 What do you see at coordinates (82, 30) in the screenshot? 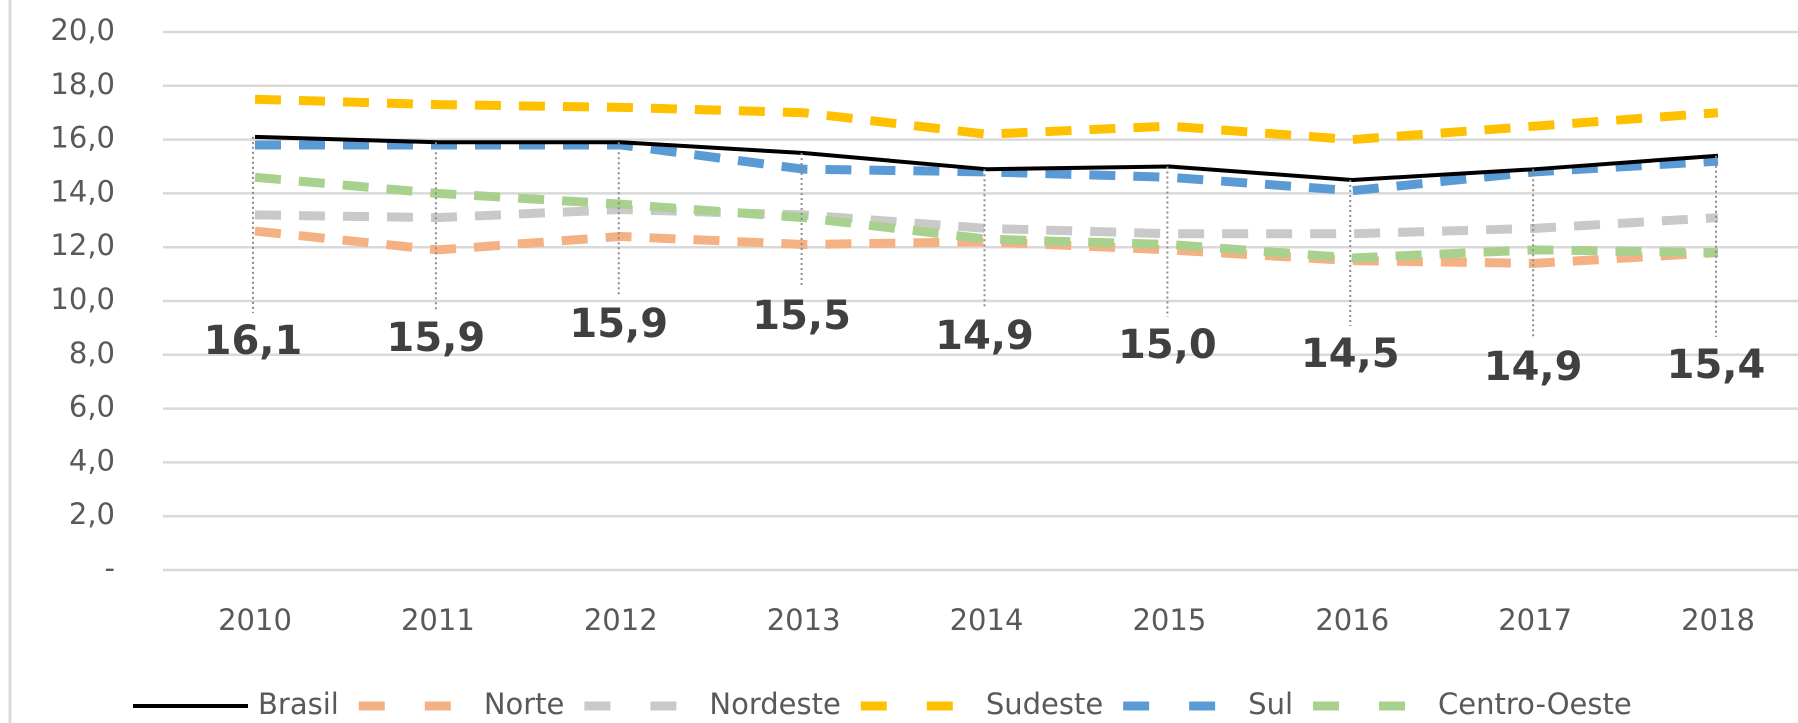
I see `y-tick-label: 20,0` at bounding box center [82, 30].